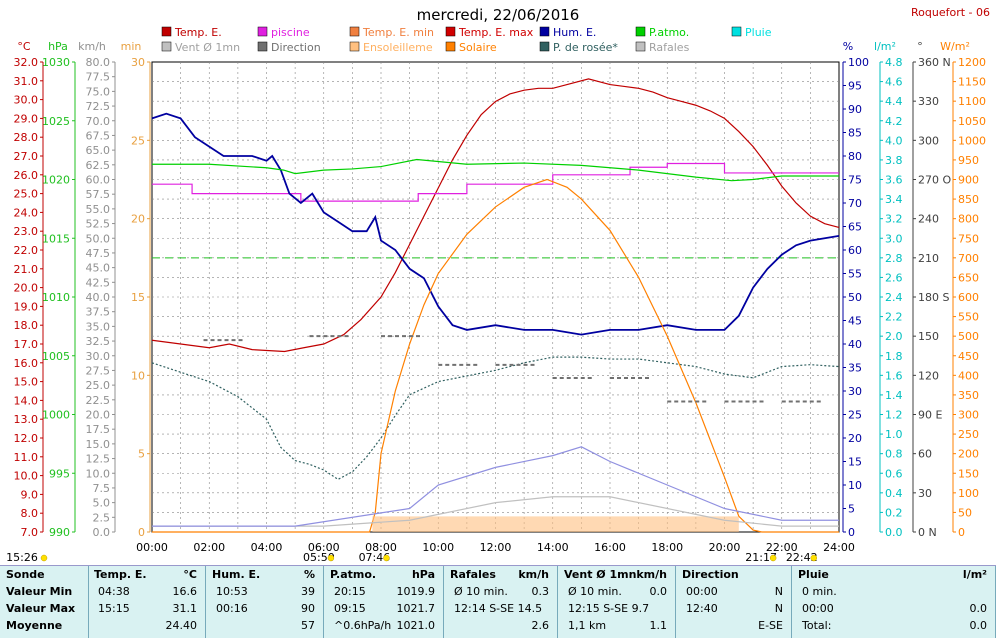 Image resolution: width=996 pixels, height=638 pixels. Describe the element at coordinates (98, 180) in the screenshot. I see `tick-label-kmh: 60.0` at that location.